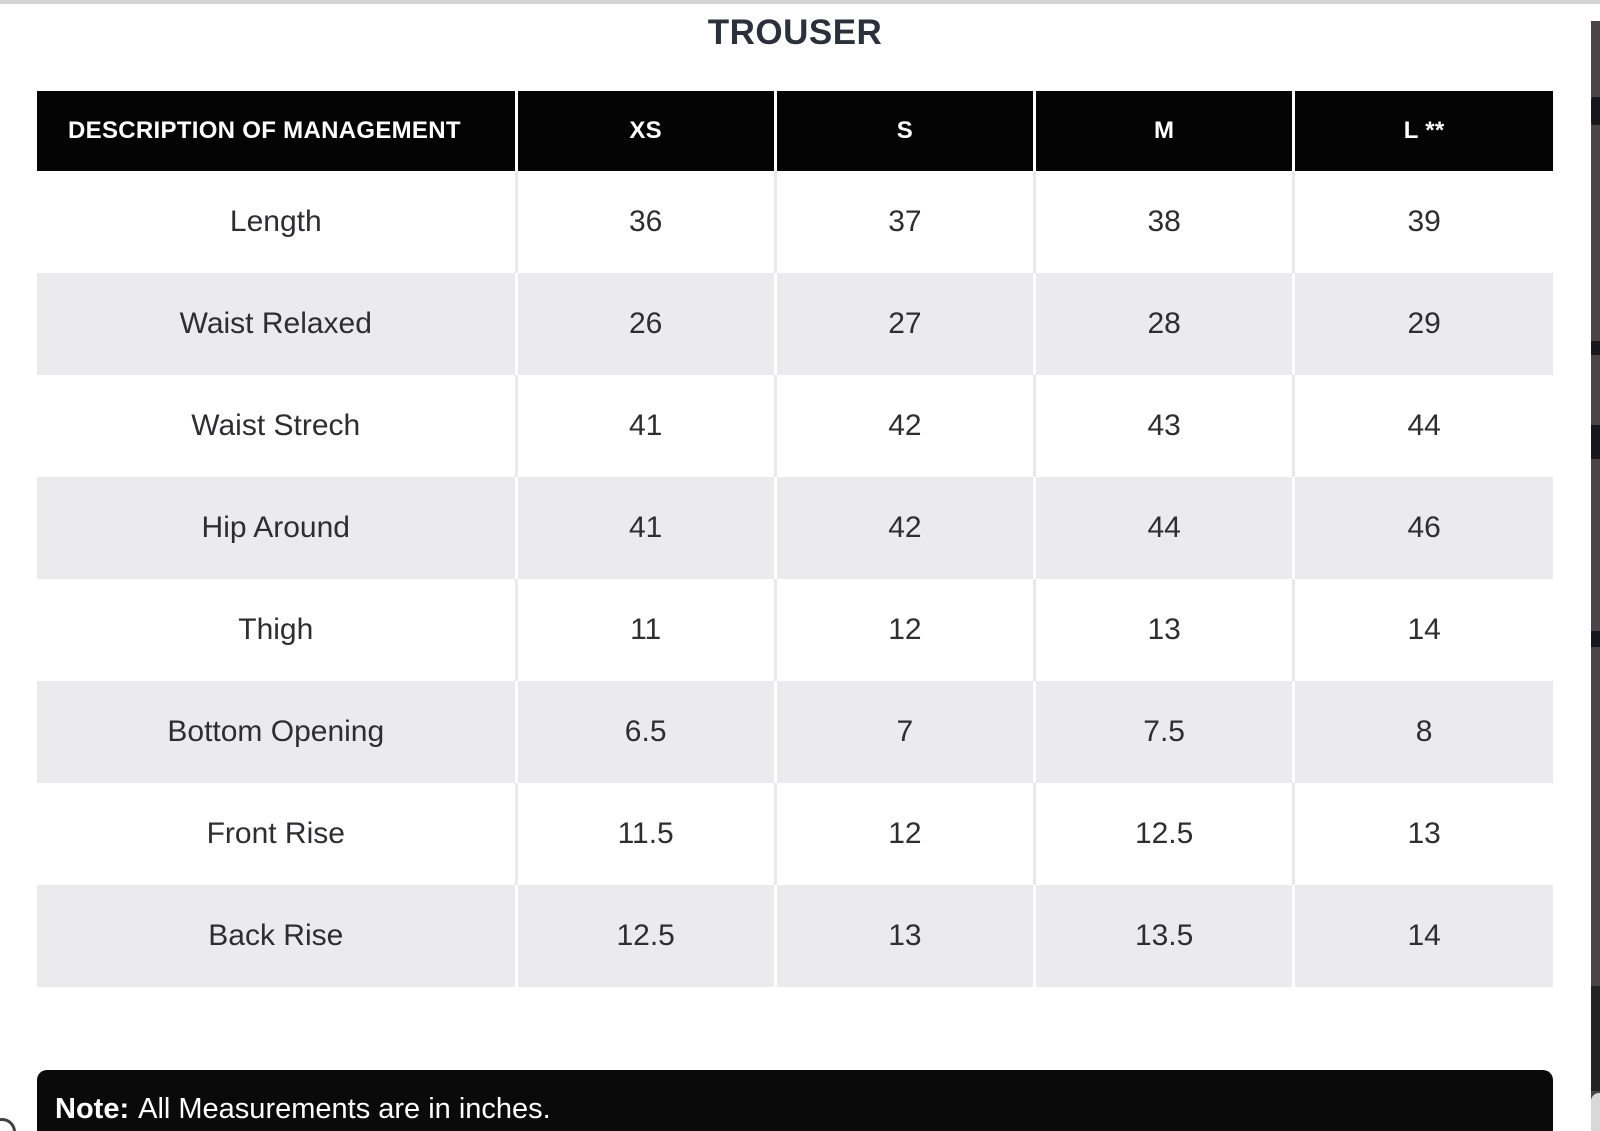 This screenshot has height=1131, width=1600. I want to click on table-row: Front Rise 11.5 12 12.5 13, so click(795, 834).